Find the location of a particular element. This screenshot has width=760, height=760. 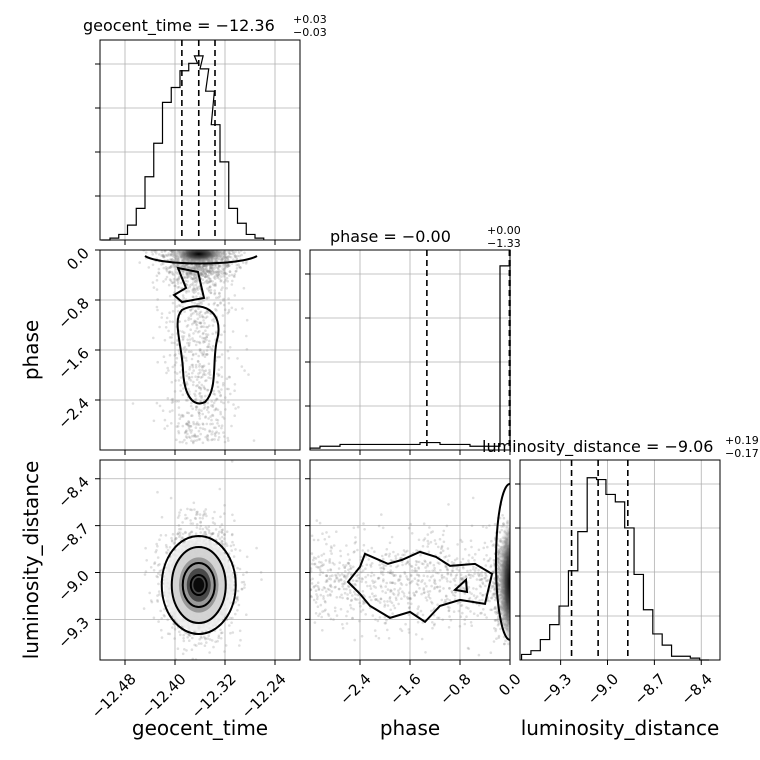

title-phase-err-minus: −1.33 is located at coordinates (504, 243).